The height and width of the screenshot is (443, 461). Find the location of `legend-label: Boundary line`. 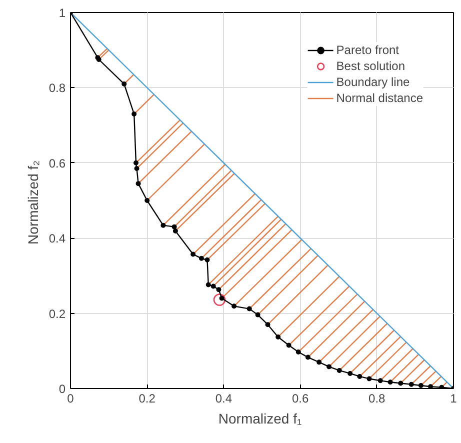

legend-label: Boundary line is located at coordinates (373, 82).